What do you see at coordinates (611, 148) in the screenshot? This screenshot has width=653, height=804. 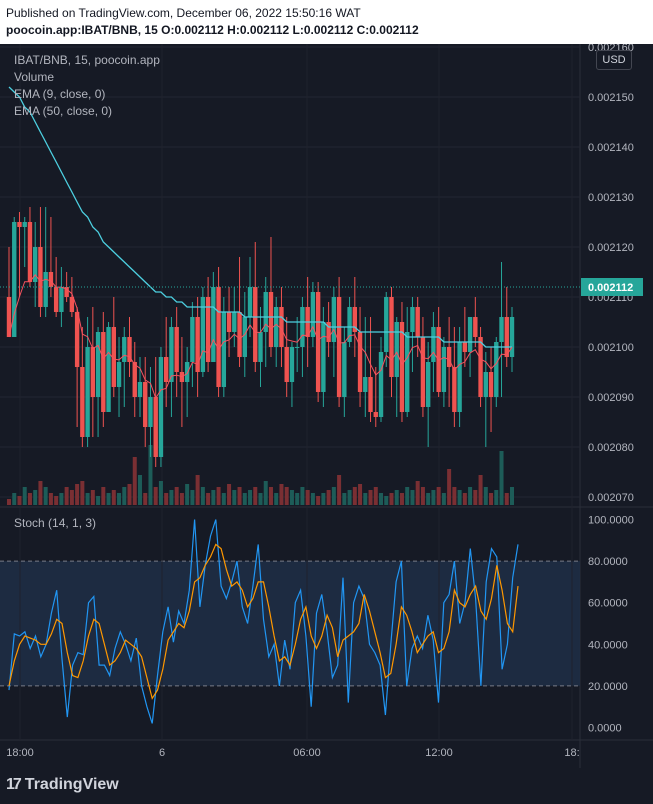 I see `price-tick-label: 0.002140` at bounding box center [611, 148].